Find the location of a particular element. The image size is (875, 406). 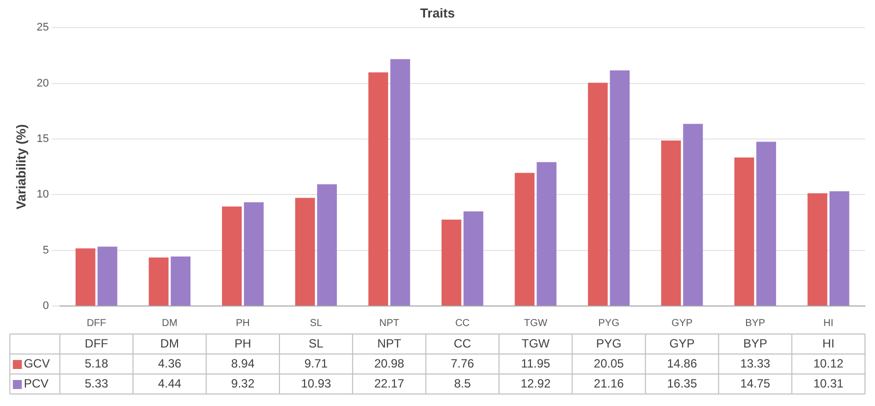

category-label: DM is located at coordinates (169, 343).